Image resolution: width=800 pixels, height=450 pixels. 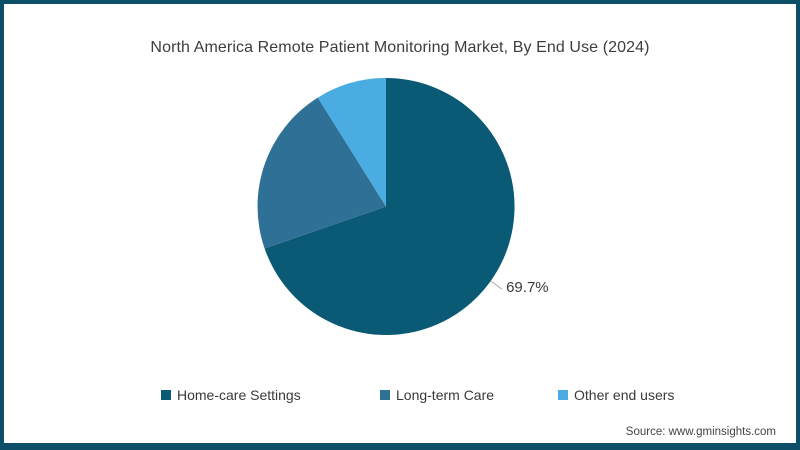 I want to click on legend-label: Long-term Care, so click(x=445, y=395).